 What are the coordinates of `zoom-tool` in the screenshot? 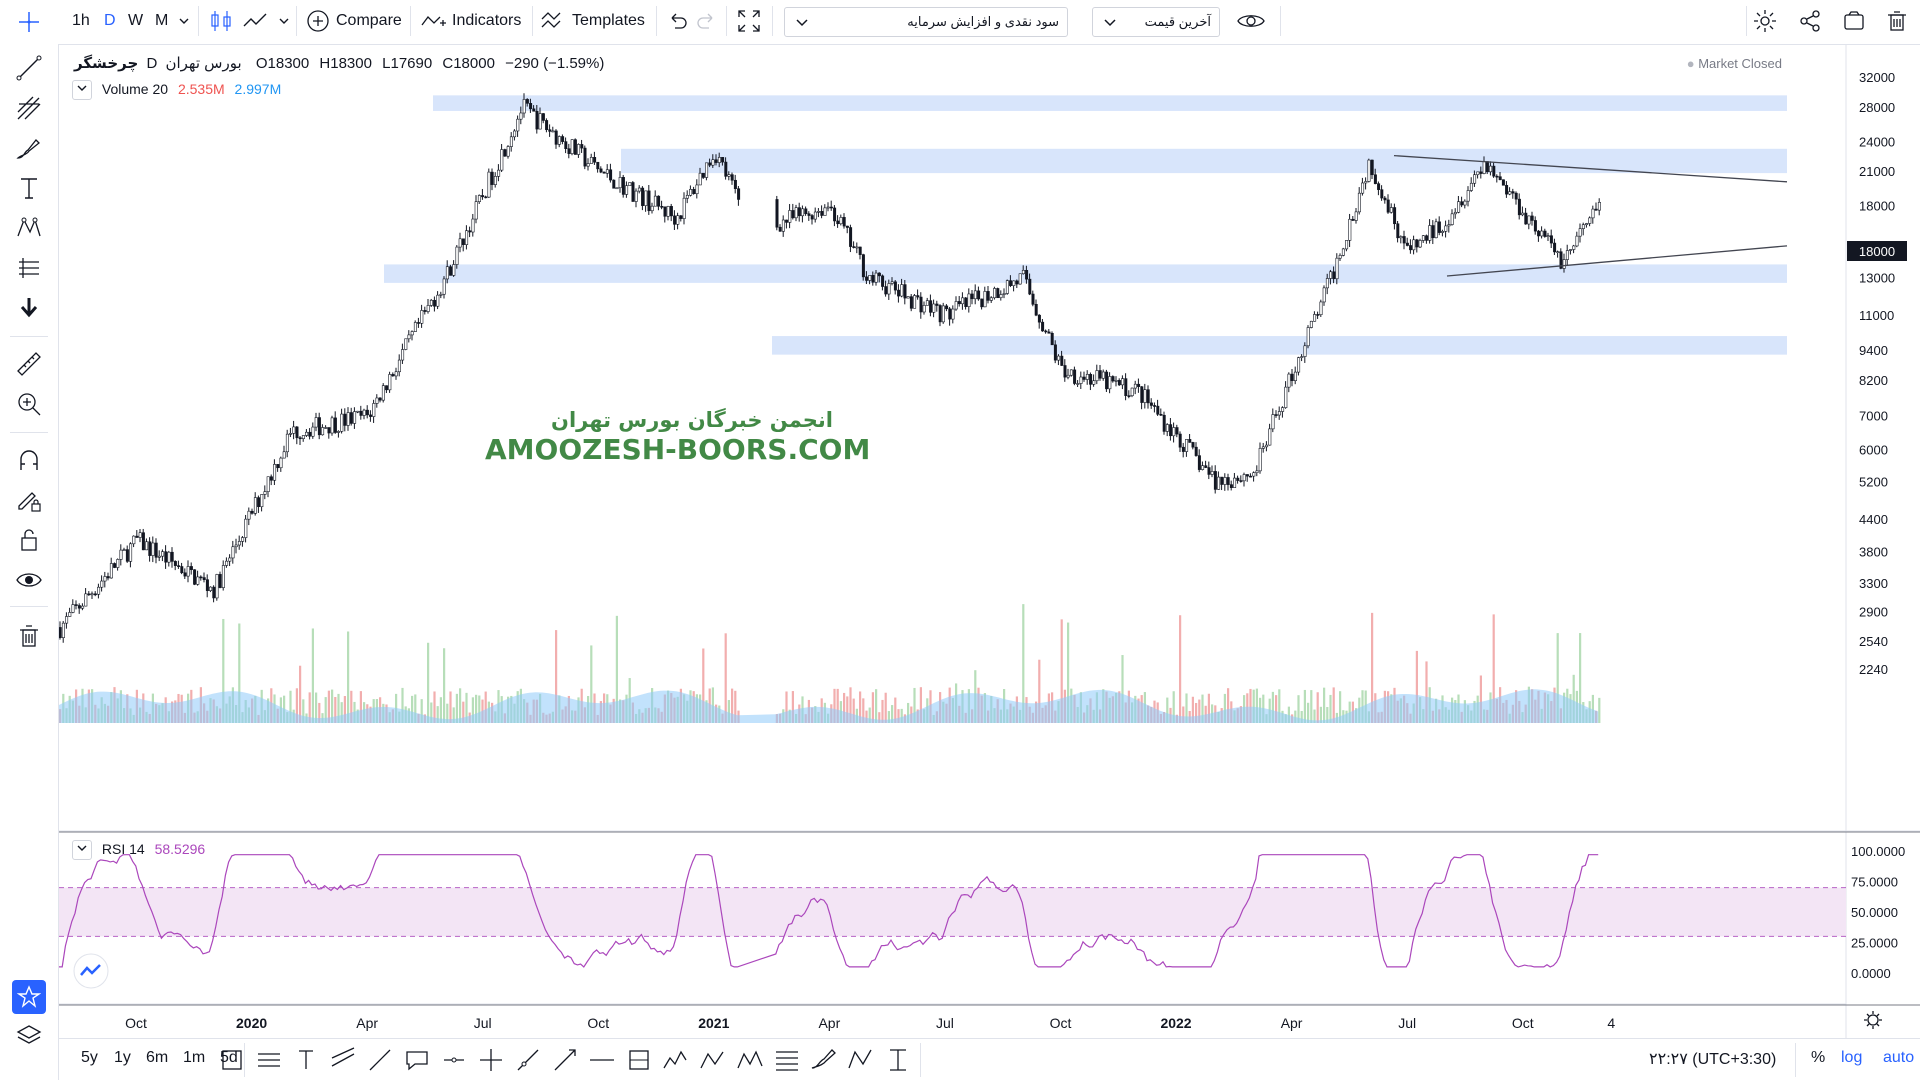 It's located at (29, 404).